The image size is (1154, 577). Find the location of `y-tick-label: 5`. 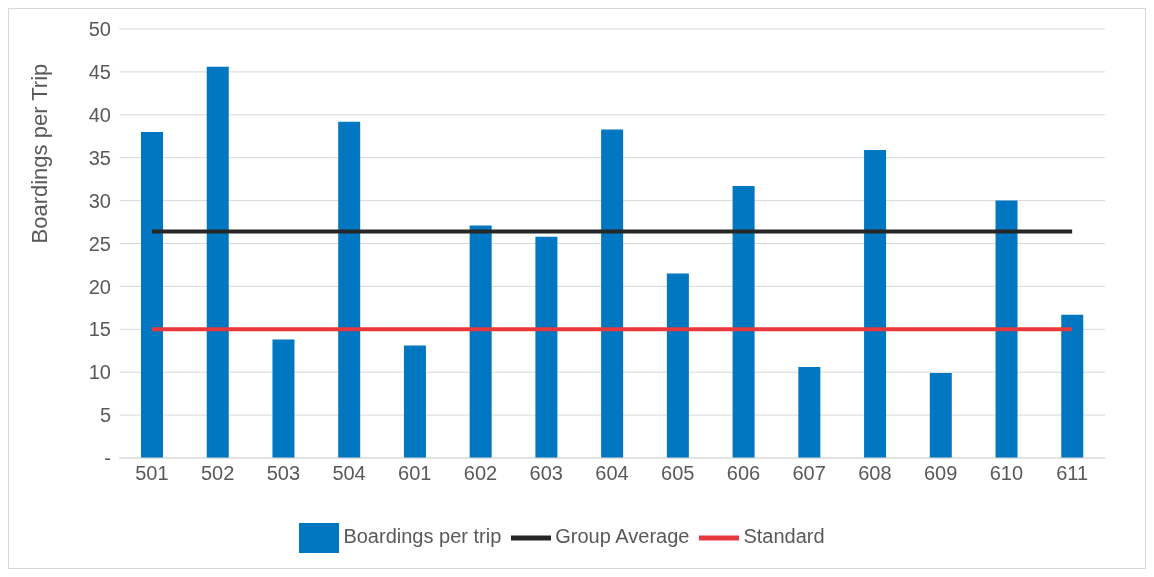

y-tick-label: 5 is located at coordinates (105, 415).